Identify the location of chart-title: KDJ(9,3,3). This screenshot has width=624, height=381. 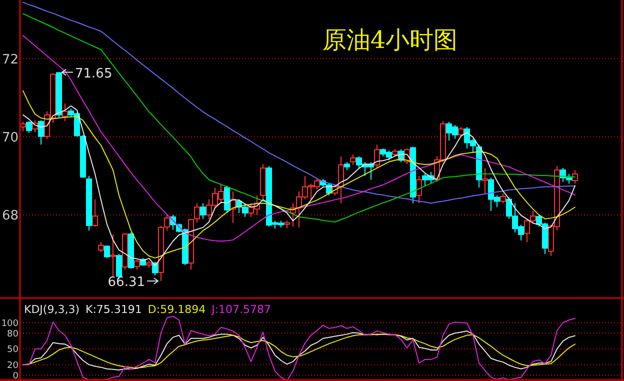
(52, 309).